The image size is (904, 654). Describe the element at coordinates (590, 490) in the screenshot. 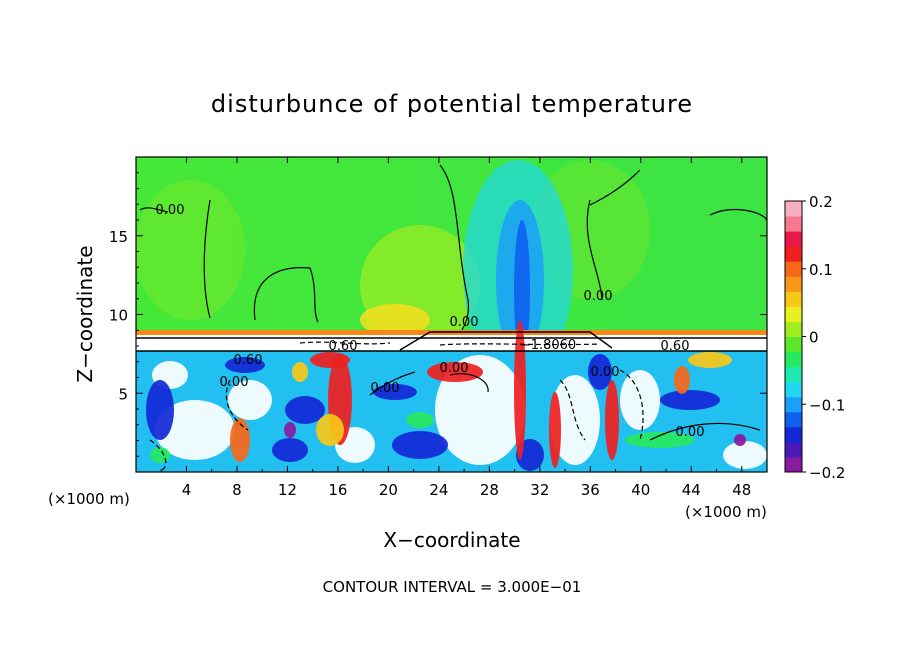

I see `x-tick-label: 36` at that location.